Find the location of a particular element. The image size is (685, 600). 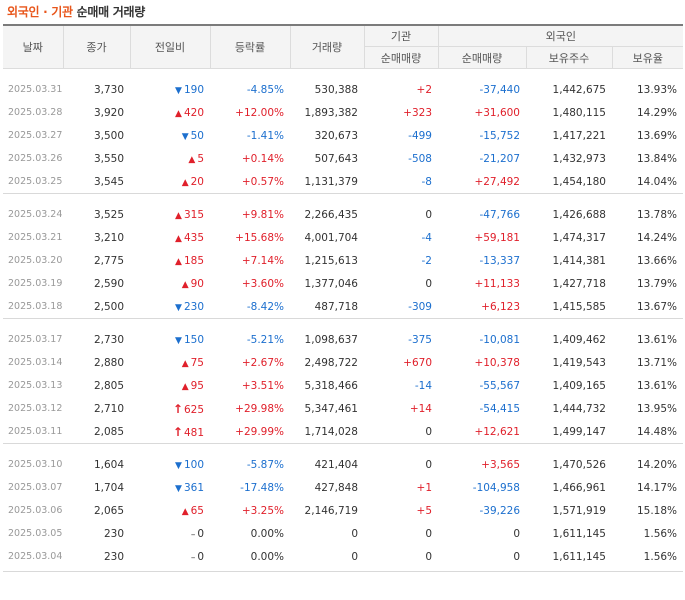

foreign-net-cell: -55,567 is located at coordinates (499, 385).